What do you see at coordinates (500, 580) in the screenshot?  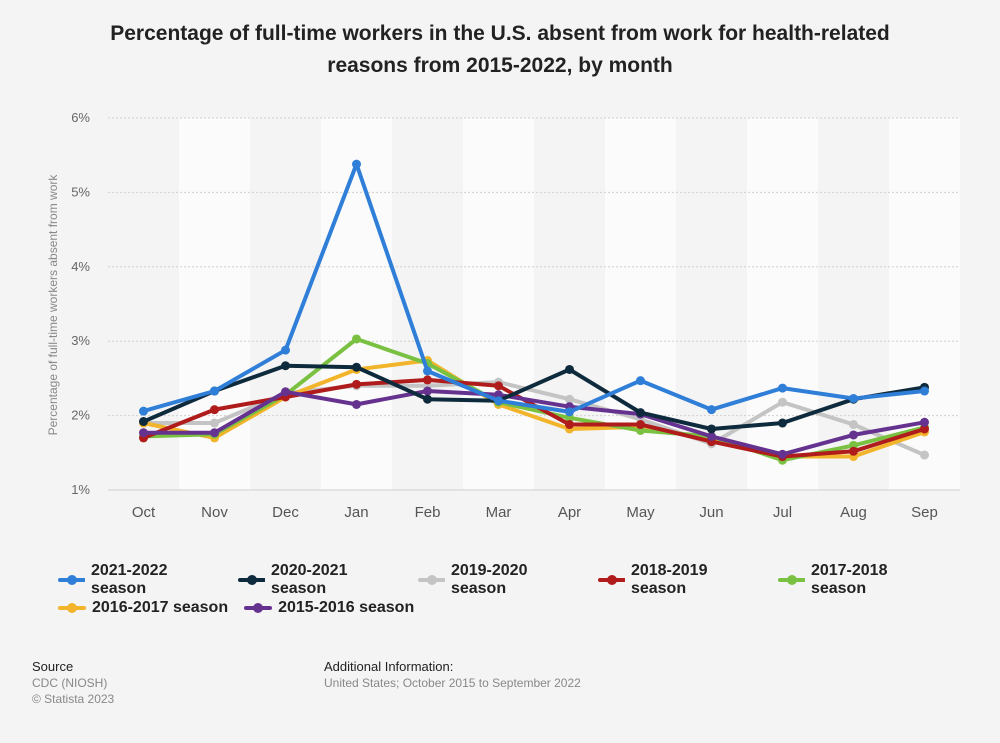 I see `legend-item: 2019-2020 season` at bounding box center [500, 580].